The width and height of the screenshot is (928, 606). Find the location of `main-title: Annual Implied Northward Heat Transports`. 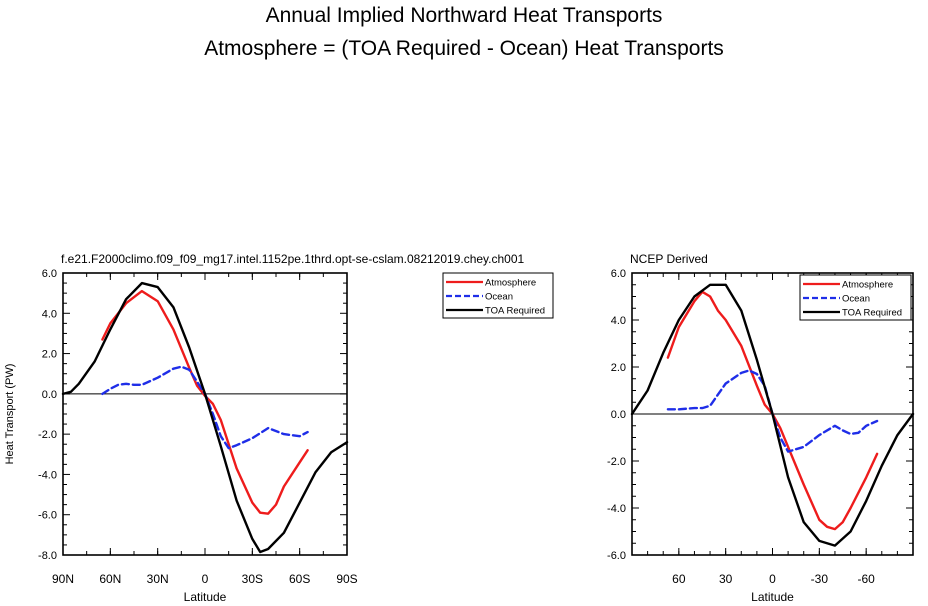

main-title: Annual Implied Northward Heat Transports is located at coordinates (464, 15).